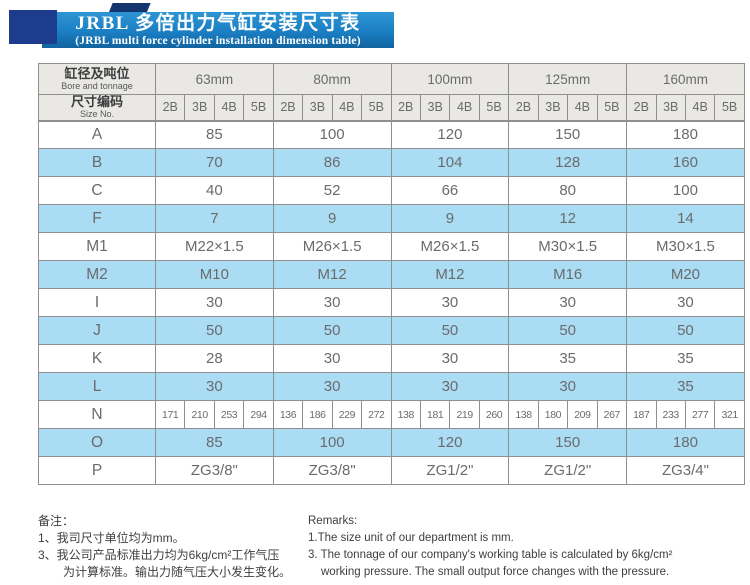  Describe the element at coordinates (685, 470) in the screenshot. I see `value-cell: ZG3/4"` at that location.